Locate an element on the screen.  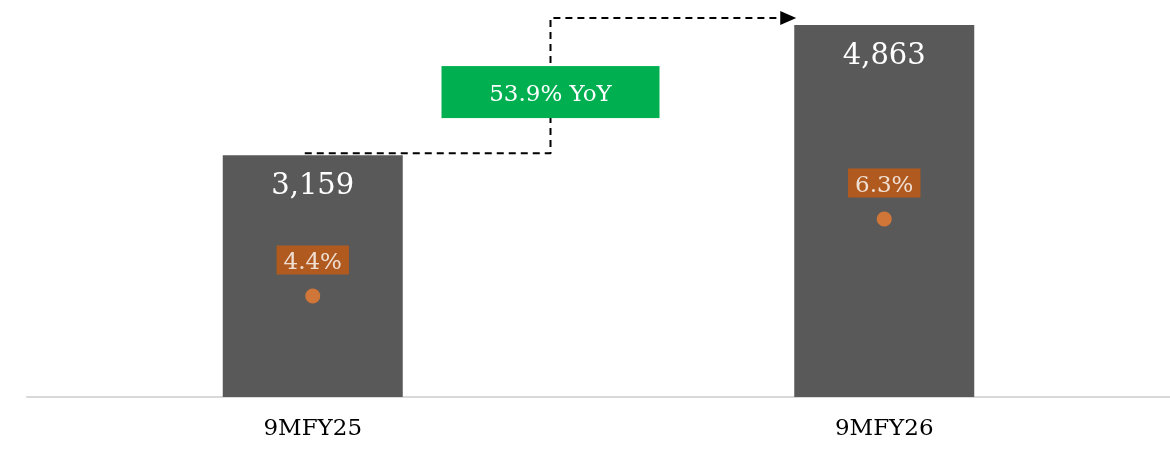
data-label: 6.3% is located at coordinates (884, 184).